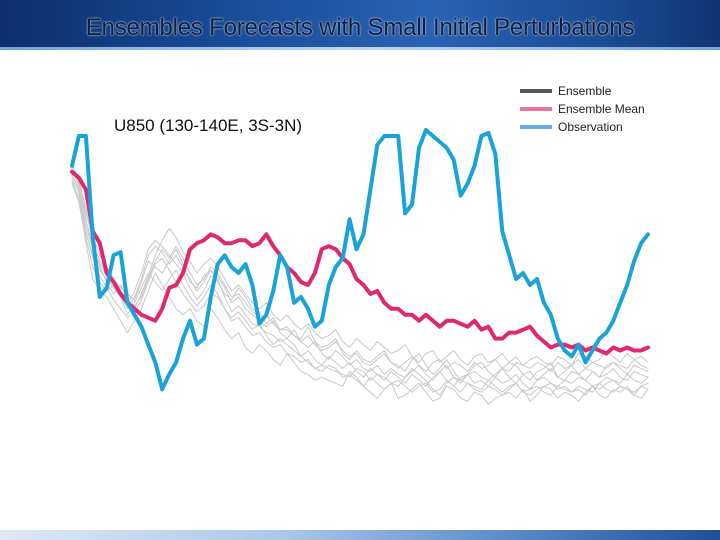 The height and width of the screenshot is (540, 720). What do you see at coordinates (590, 127) in the screenshot?
I see `legend-label-observation: Observation` at bounding box center [590, 127].